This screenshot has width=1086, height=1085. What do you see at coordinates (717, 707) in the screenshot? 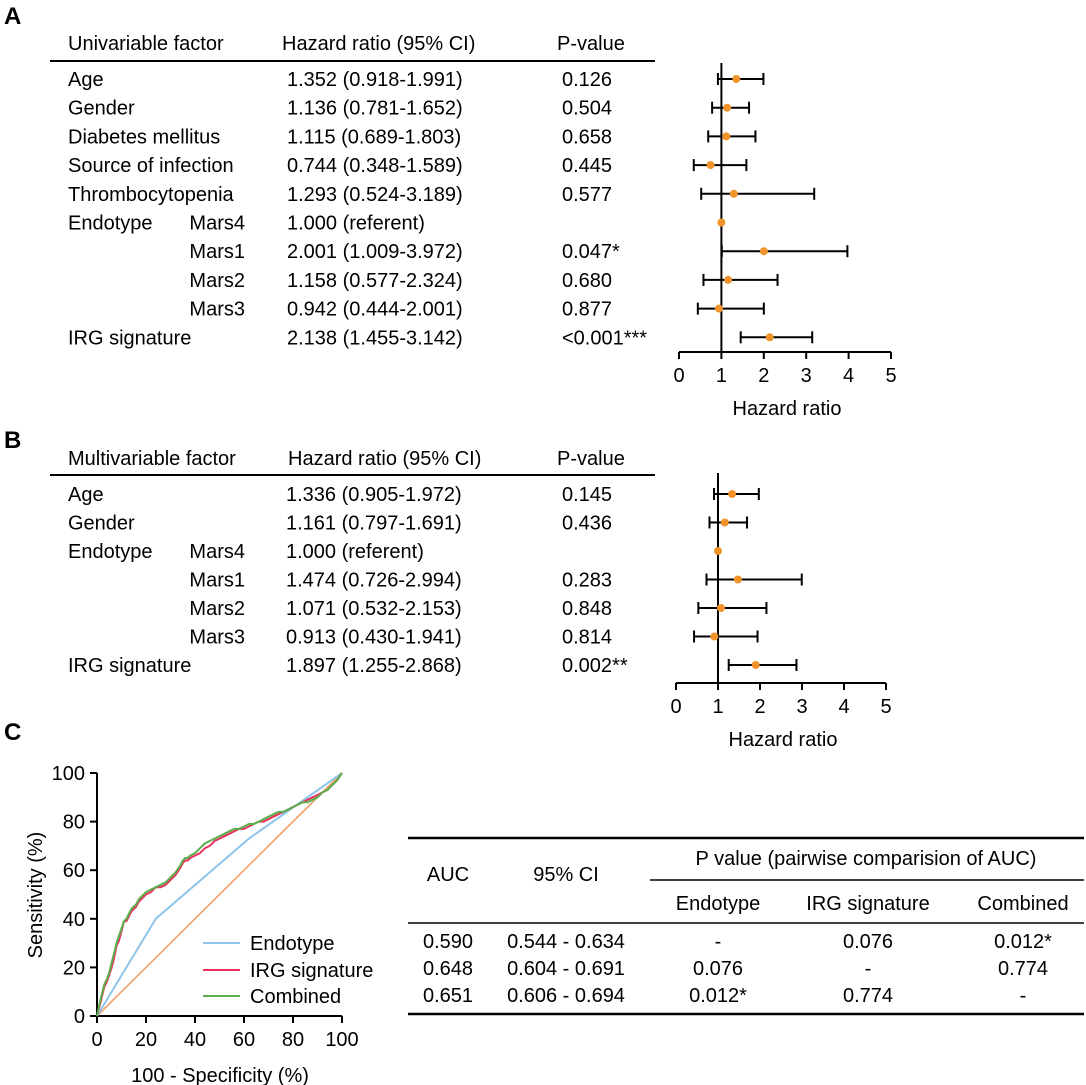
I see `x-tick-label: 1` at bounding box center [717, 707].